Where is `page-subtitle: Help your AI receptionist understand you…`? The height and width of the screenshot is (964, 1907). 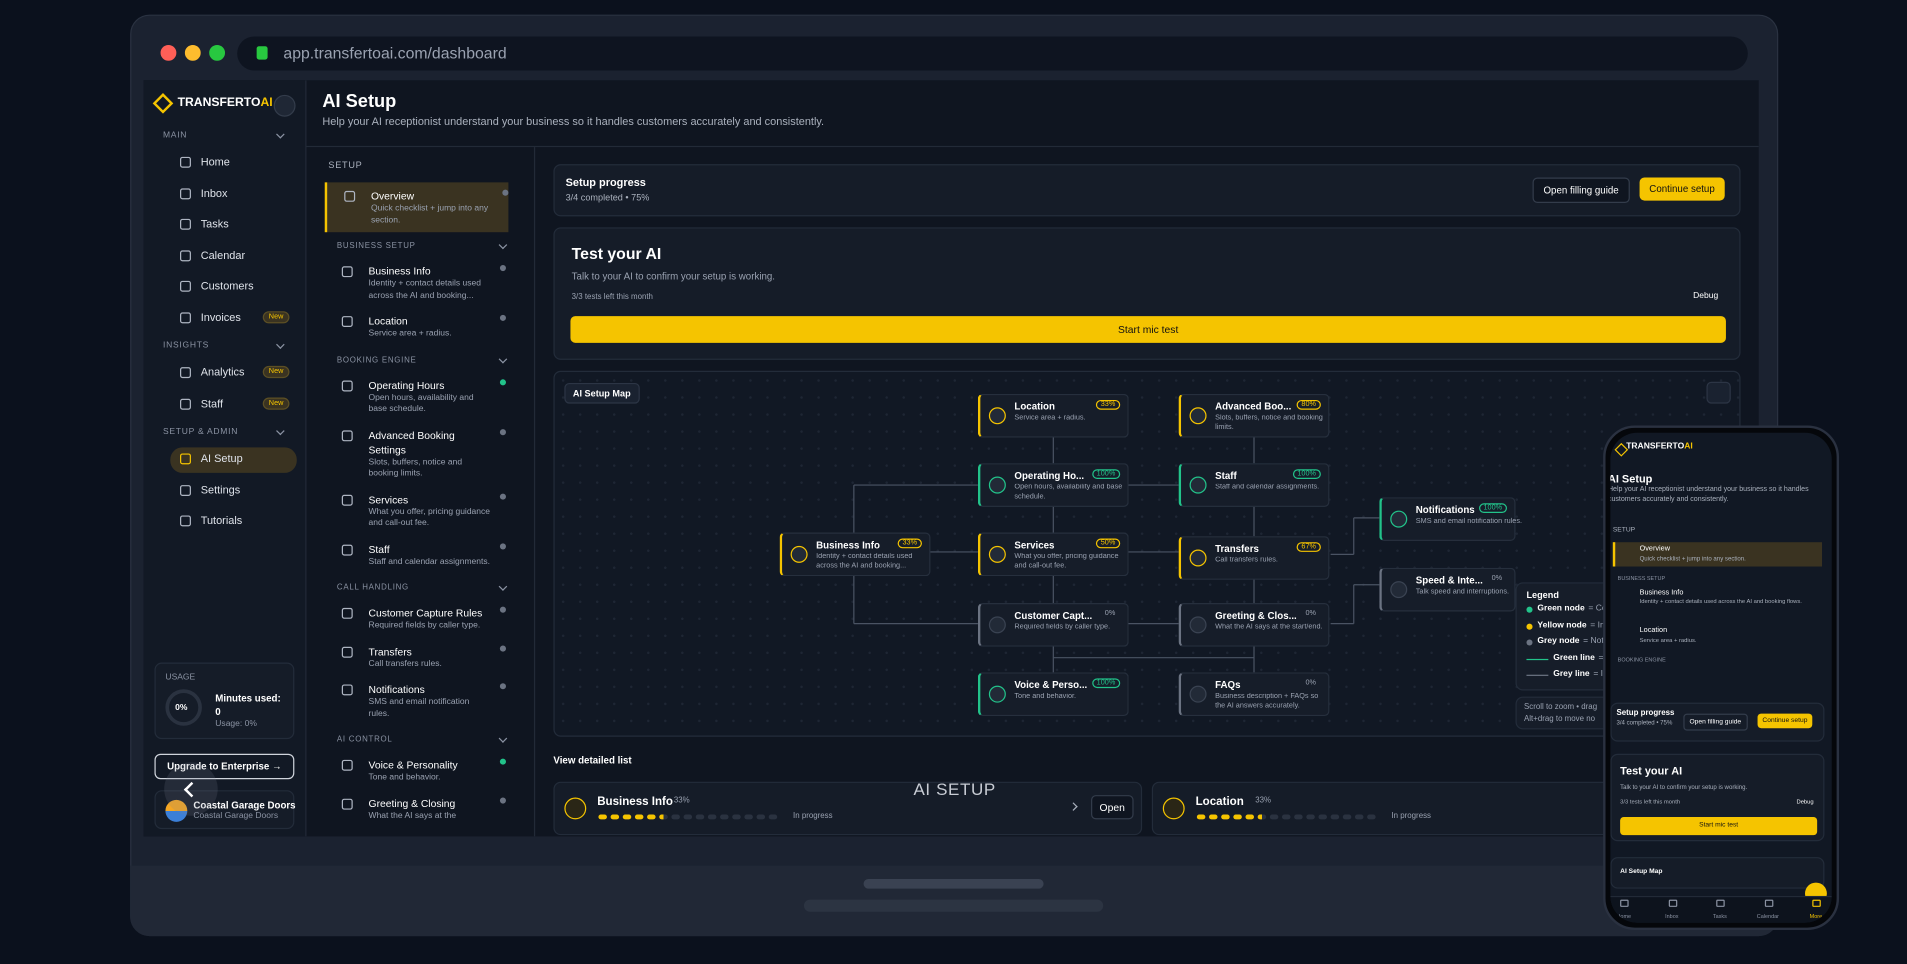
page-subtitle: Help your AI receptionist understand you… is located at coordinates (1709, 494).